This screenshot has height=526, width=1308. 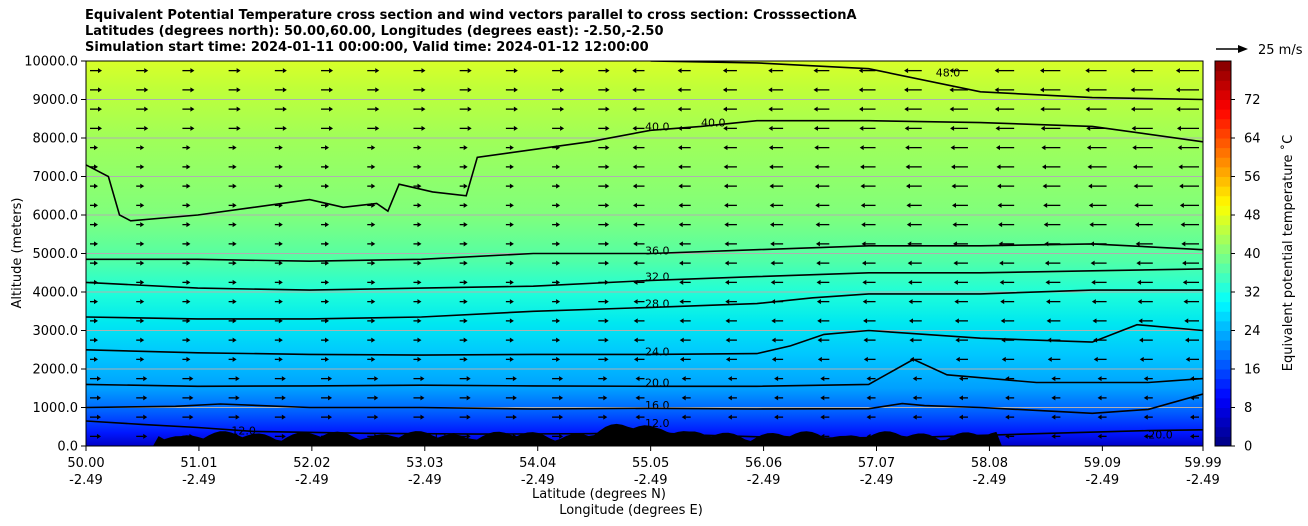 What do you see at coordinates (67, 447) in the screenshot?
I see `y-tick-label: 0.0` at bounding box center [67, 447].